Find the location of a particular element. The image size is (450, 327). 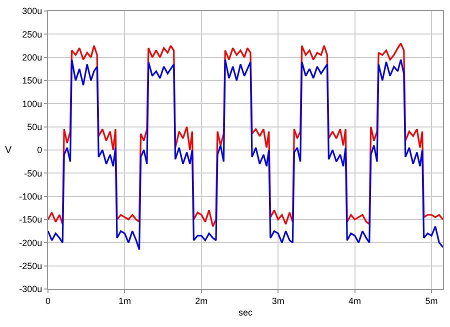

y-tick-label: 100u is located at coordinates (32, 103).